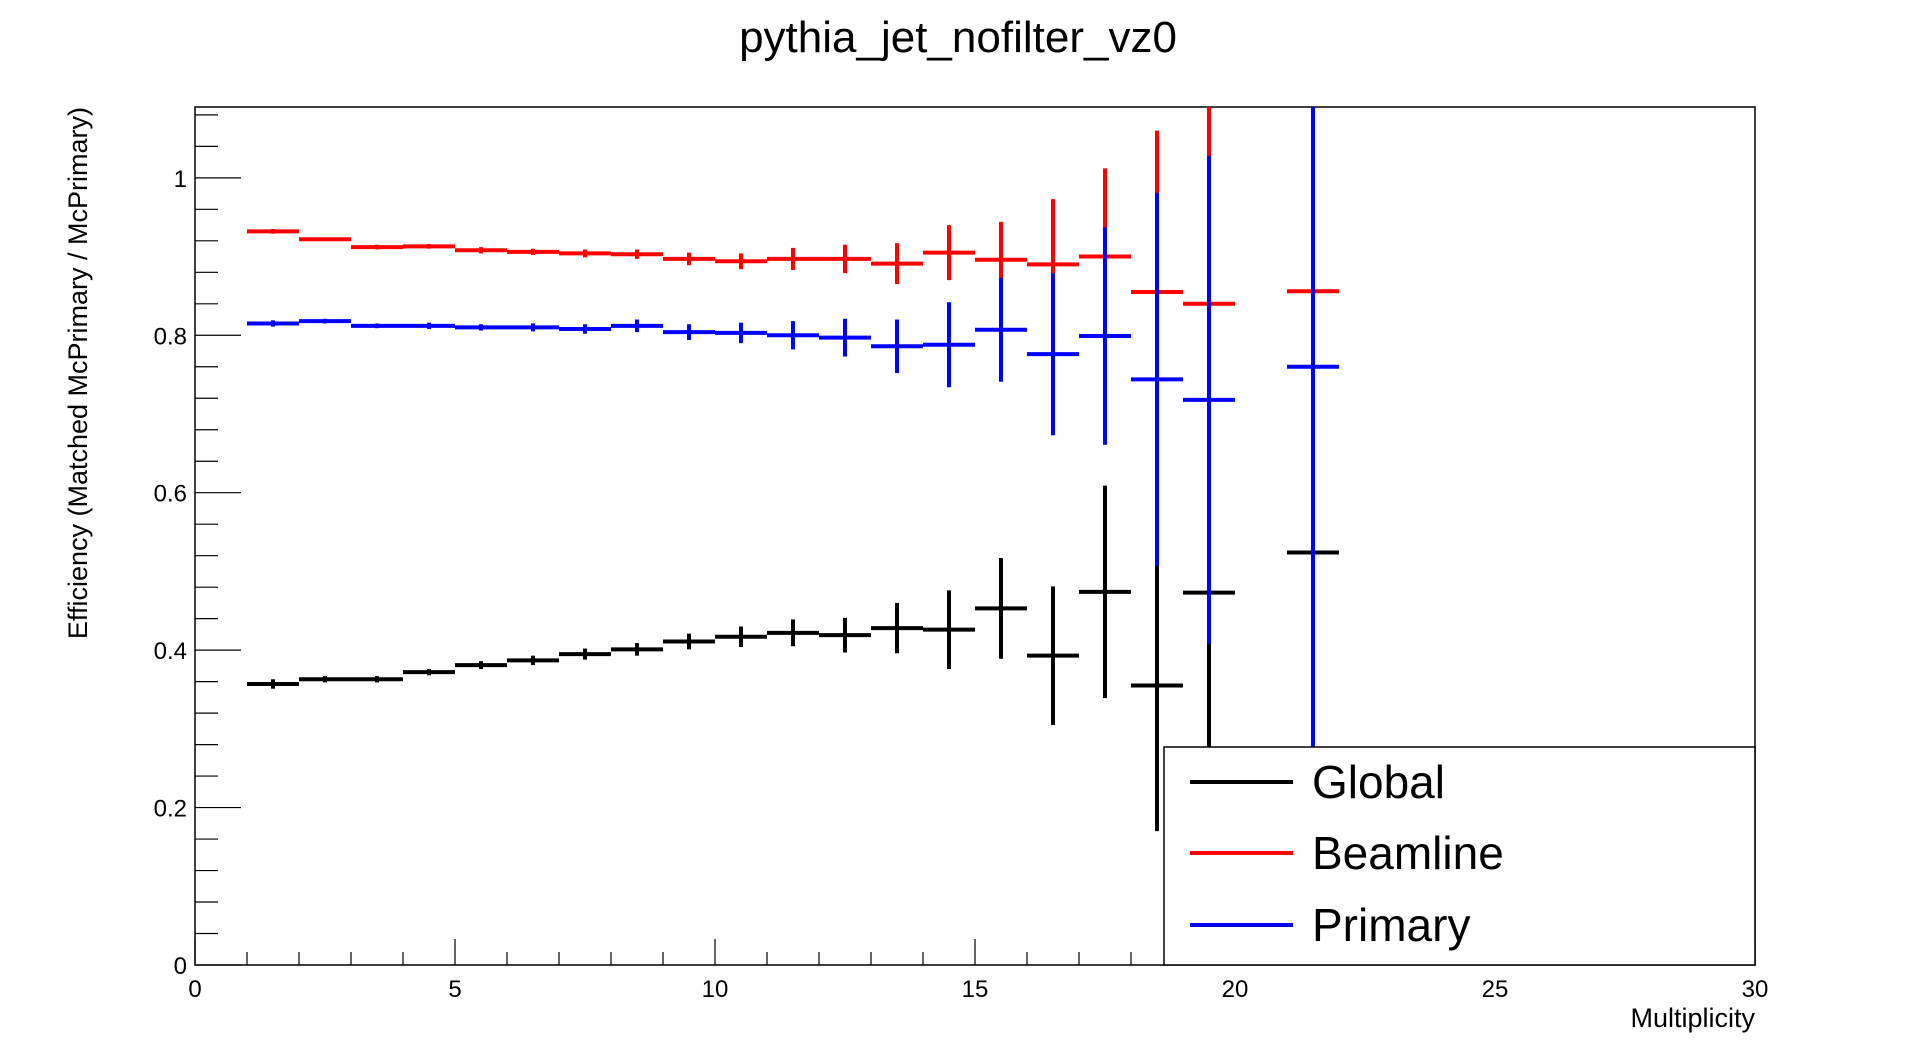 Image resolution: width=1916 pixels, height=1052 pixels. I want to click on x-tick-label: 5, so click(454, 989).